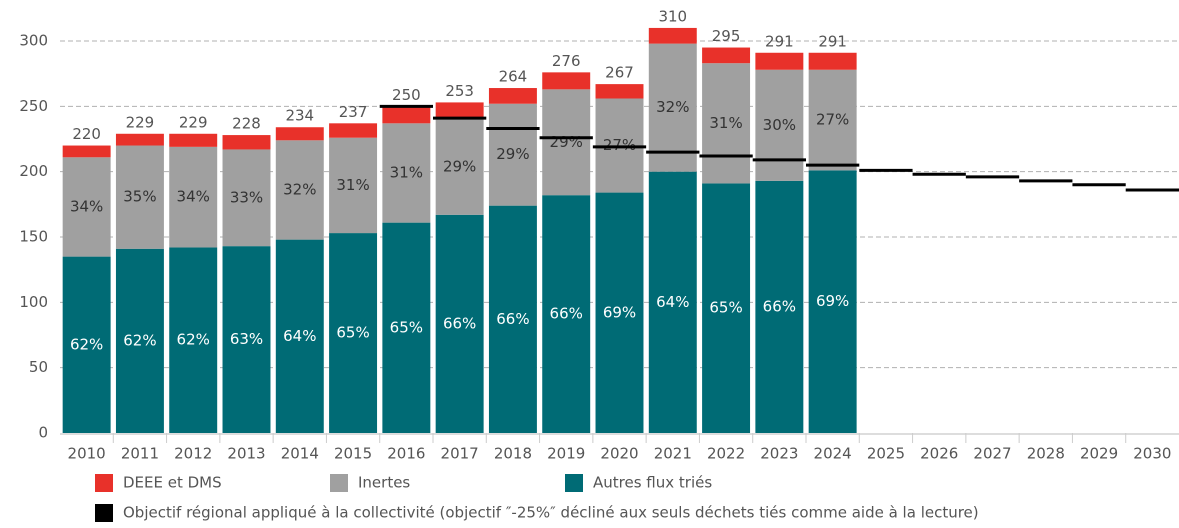 The width and height of the screenshot is (1179, 528). I want to click on total-label: 295, so click(726, 36).